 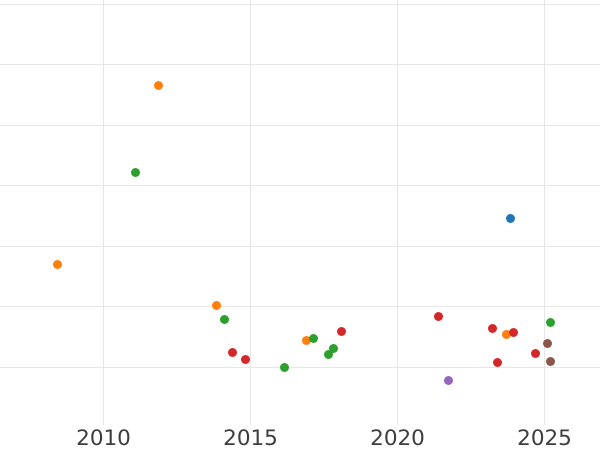 I want to click on x-axis: 2010 2015 2020 2025, so click(x=300, y=437).